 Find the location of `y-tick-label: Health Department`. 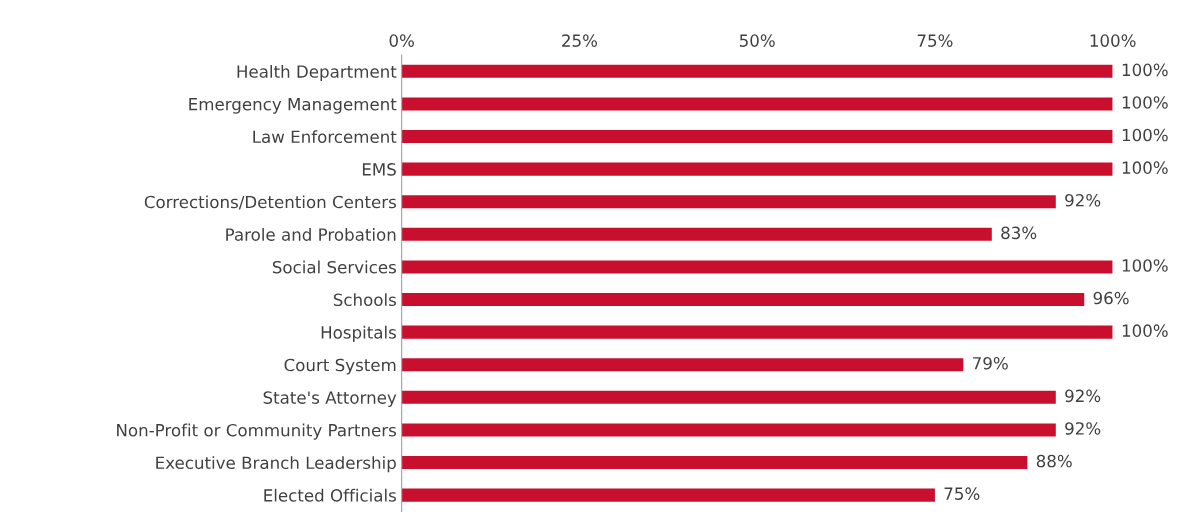

y-tick-label: Health Department is located at coordinates (317, 73).